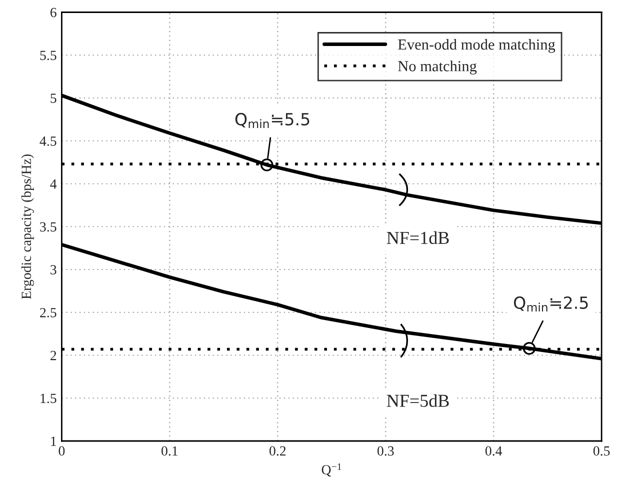 This screenshot has height=490, width=617. Describe the element at coordinates (48, 399) in the screenshot. I see `y-tick-label: 1.5` at that location.